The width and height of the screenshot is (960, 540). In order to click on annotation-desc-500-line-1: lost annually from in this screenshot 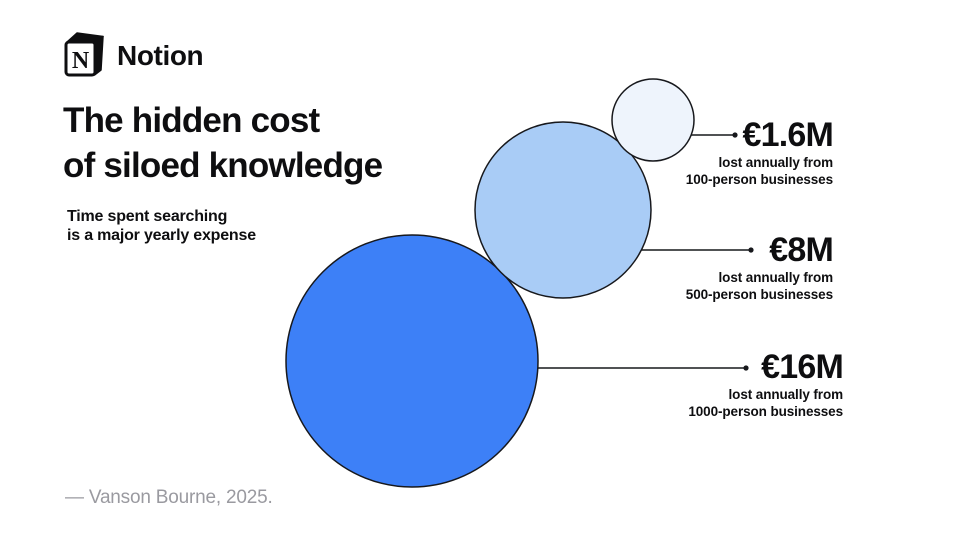, I will do `click(776, 277)`.